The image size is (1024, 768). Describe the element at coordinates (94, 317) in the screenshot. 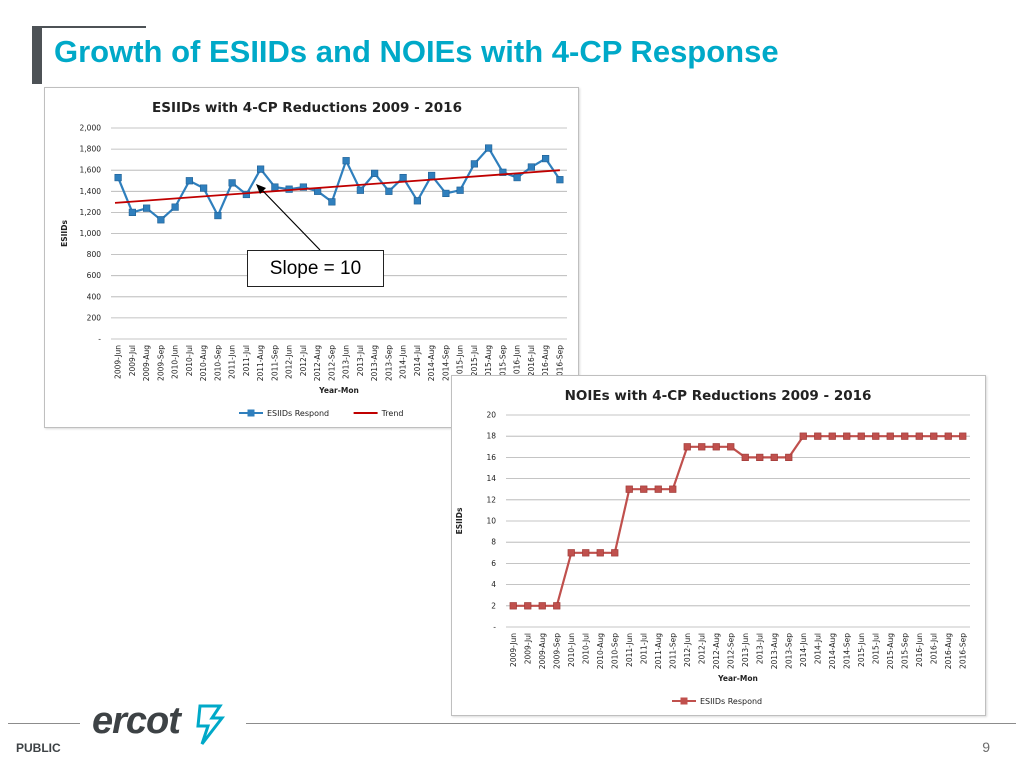

I see `y-tick-label: 200` at that location.